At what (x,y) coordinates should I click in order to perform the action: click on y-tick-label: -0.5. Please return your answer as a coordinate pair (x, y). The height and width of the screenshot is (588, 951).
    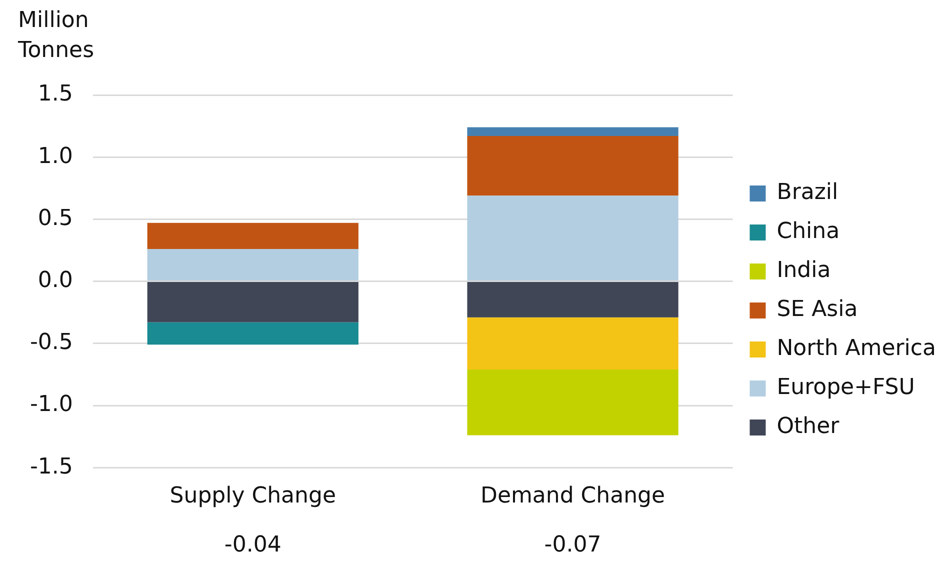
    Looking at the image, I should click on (51, 343).